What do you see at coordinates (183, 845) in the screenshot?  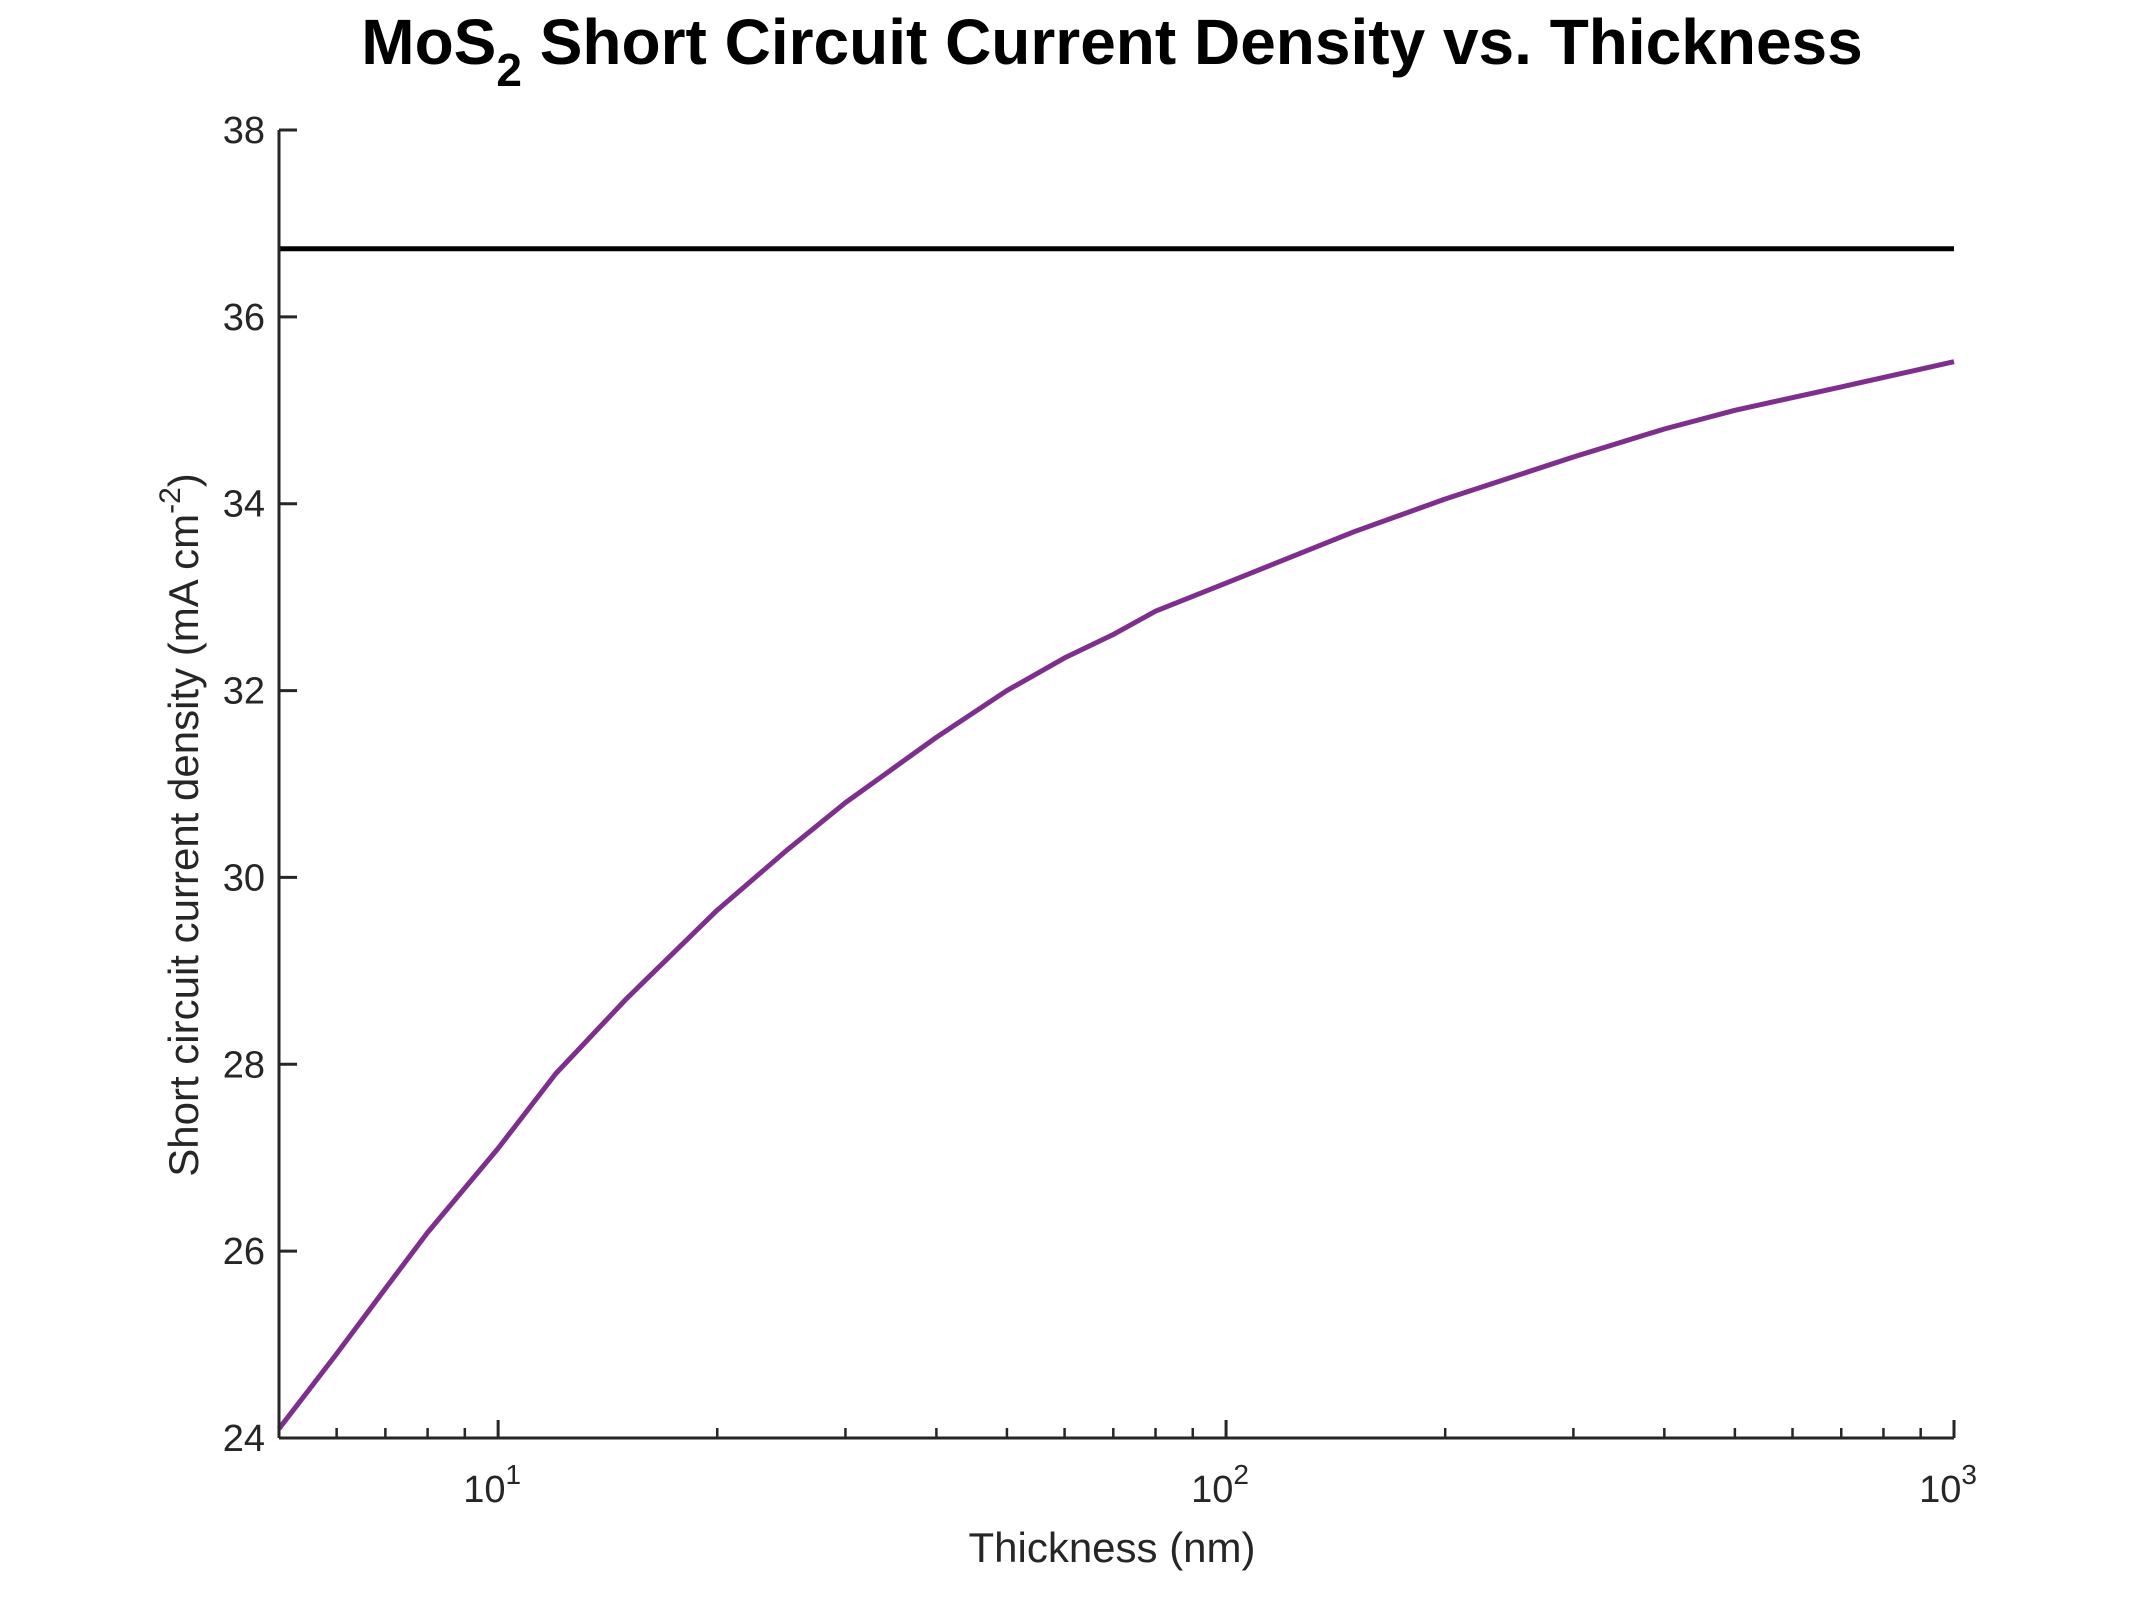 I see `y-axis-label-main: Short circuit current density (mA cm` at bounding box center [183, 845].